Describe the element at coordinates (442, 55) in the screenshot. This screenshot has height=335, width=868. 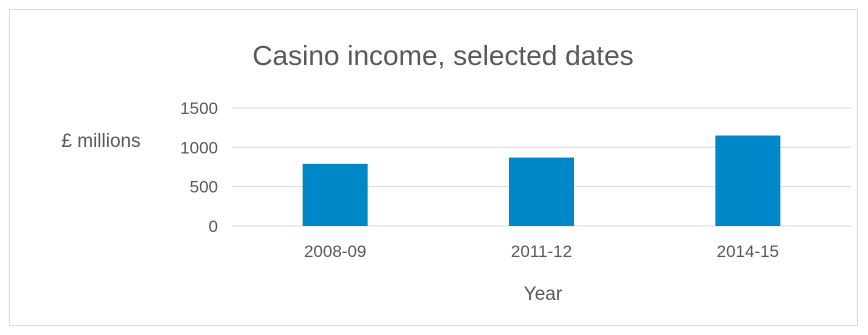
I see `chart-title: Casino income, selected dates` at that location.